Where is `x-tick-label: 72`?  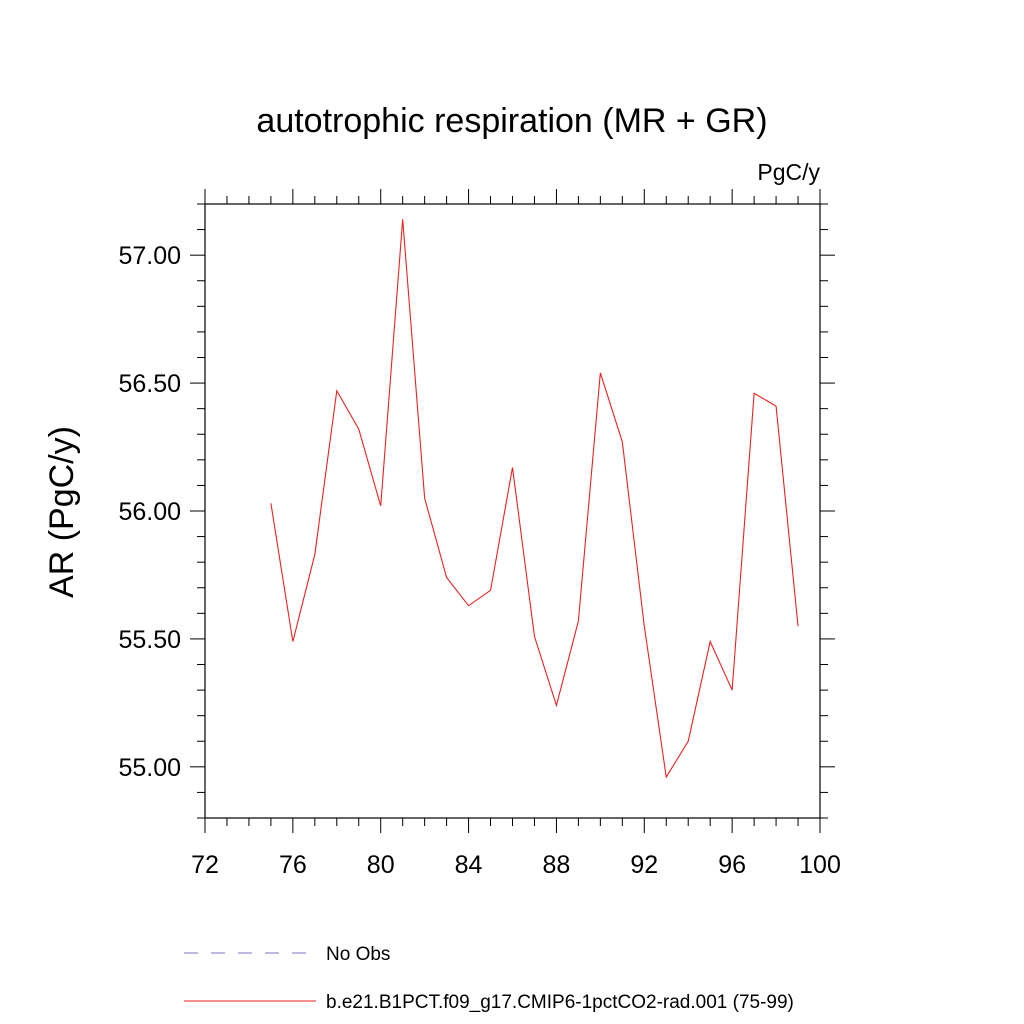
x-tick-label: 72 is located at coordinates (205, 865).